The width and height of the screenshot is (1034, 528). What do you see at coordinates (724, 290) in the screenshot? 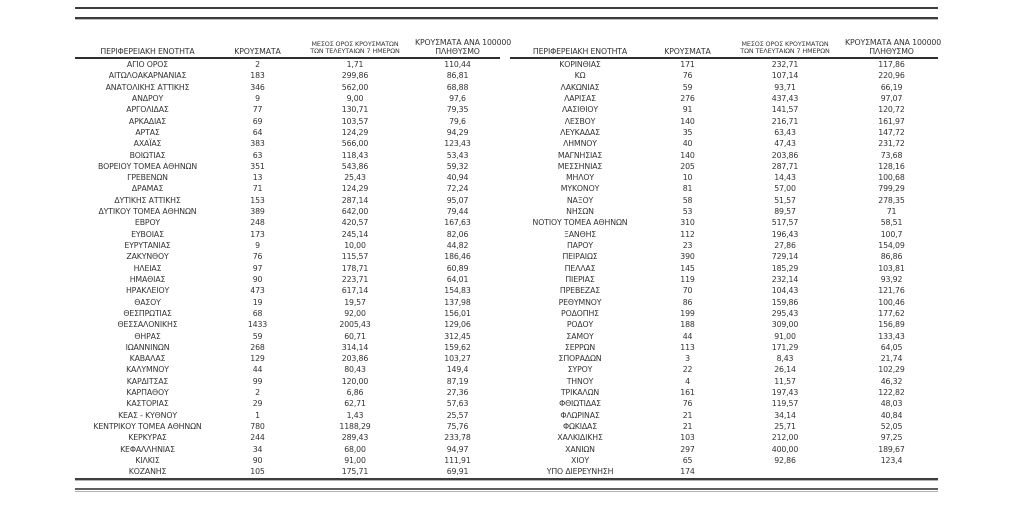
I see `table-row: ΠΡΕΒΕΖΑΣ 70 104,43 121,76` at bounding box center [724, 290].